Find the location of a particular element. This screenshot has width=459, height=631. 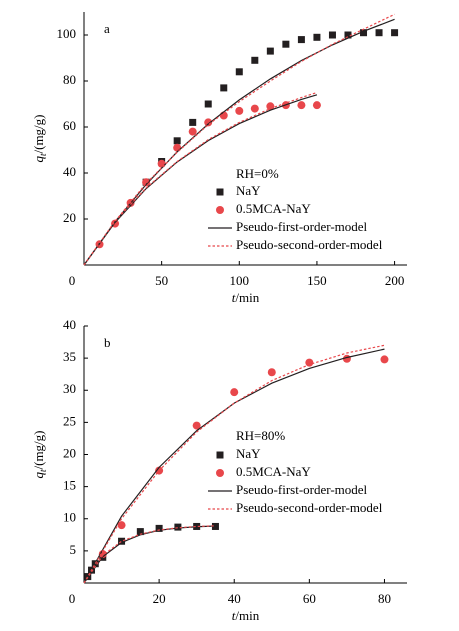

y-tick-label: 60 is located at coordinates (69, 125).